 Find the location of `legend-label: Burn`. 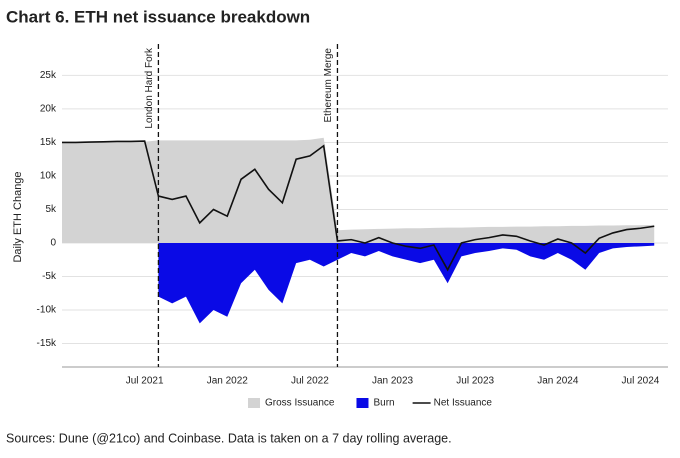

legend-label: Burn is located at coordinates (383, 403).